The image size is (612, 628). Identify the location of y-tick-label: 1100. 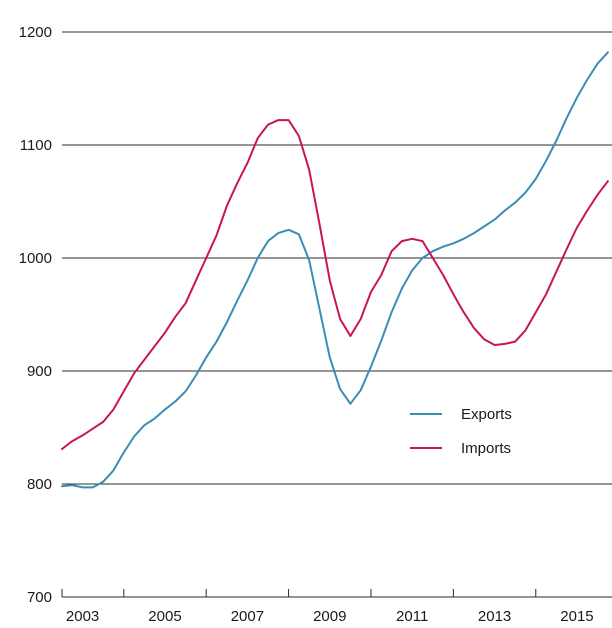
(36, 145).